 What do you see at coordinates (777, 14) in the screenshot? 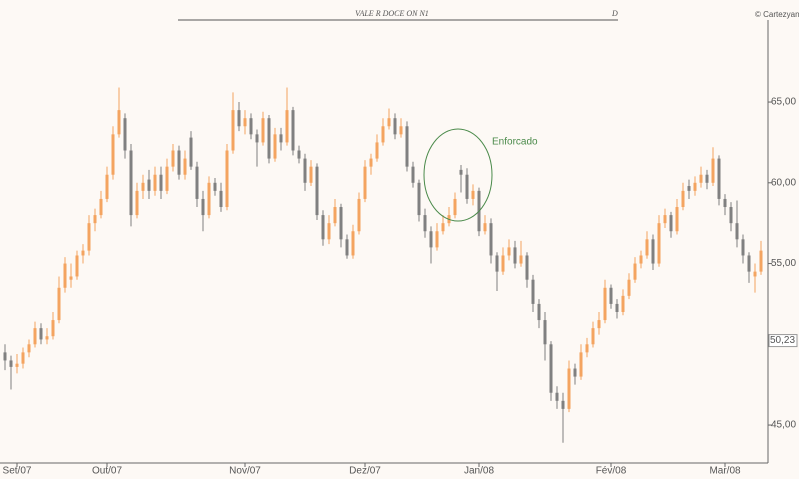
I see `credit: © Cartezyan` at bounding box center [777, 14].